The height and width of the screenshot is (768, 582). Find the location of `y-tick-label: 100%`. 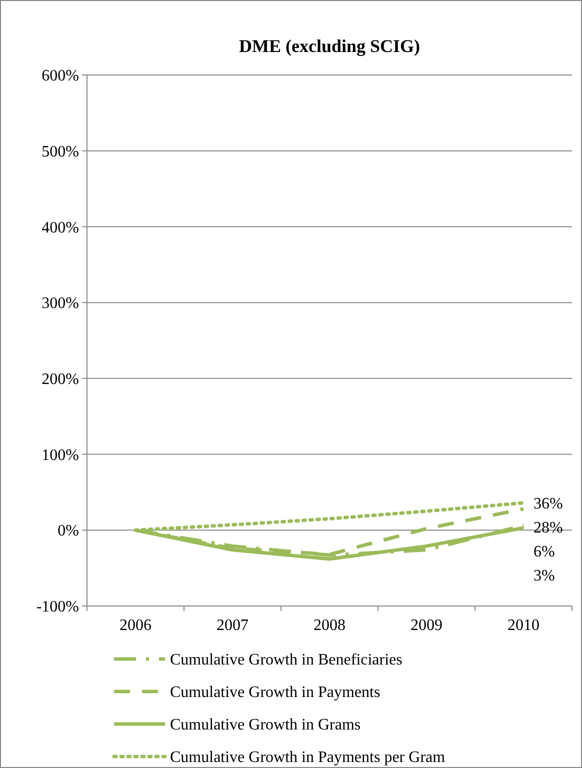

y-tick-label: 100% is located at coordinates (60, 455).